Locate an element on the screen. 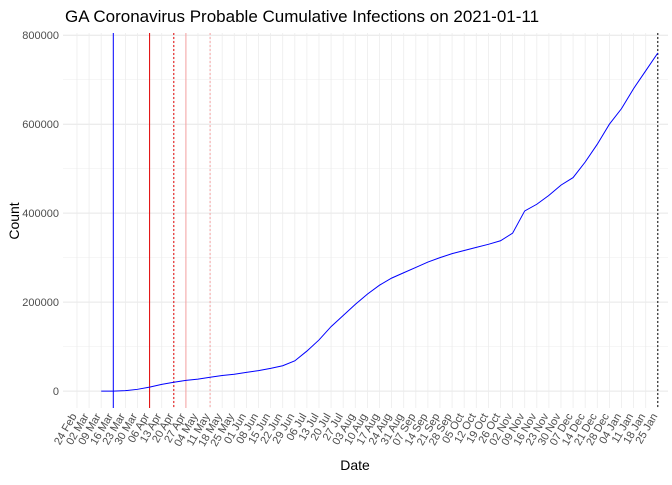  y-tick-label: 800000 is located at coordinates (40, 36).